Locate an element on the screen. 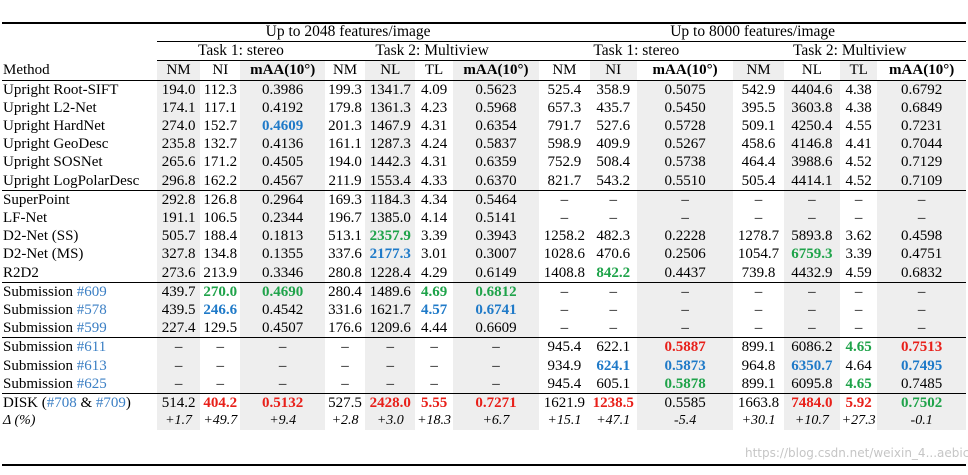  table-cell: 129.5 is located at coordinates (220, 328).